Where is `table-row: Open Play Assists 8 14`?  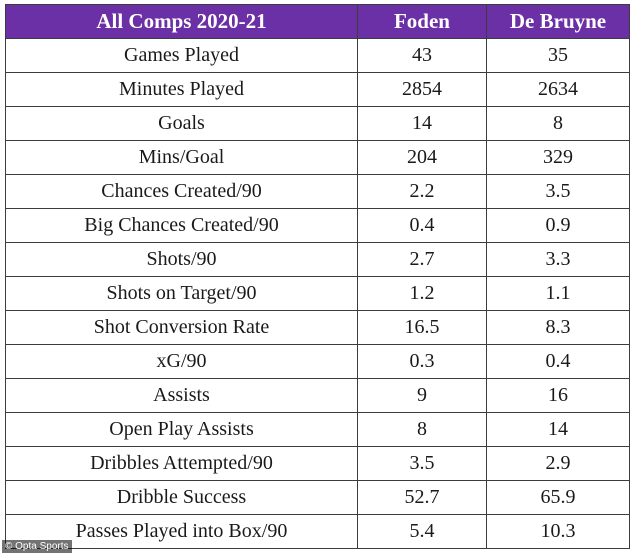 table-row: Open Play Assists 8 14 is located at coordinates (317, 429).